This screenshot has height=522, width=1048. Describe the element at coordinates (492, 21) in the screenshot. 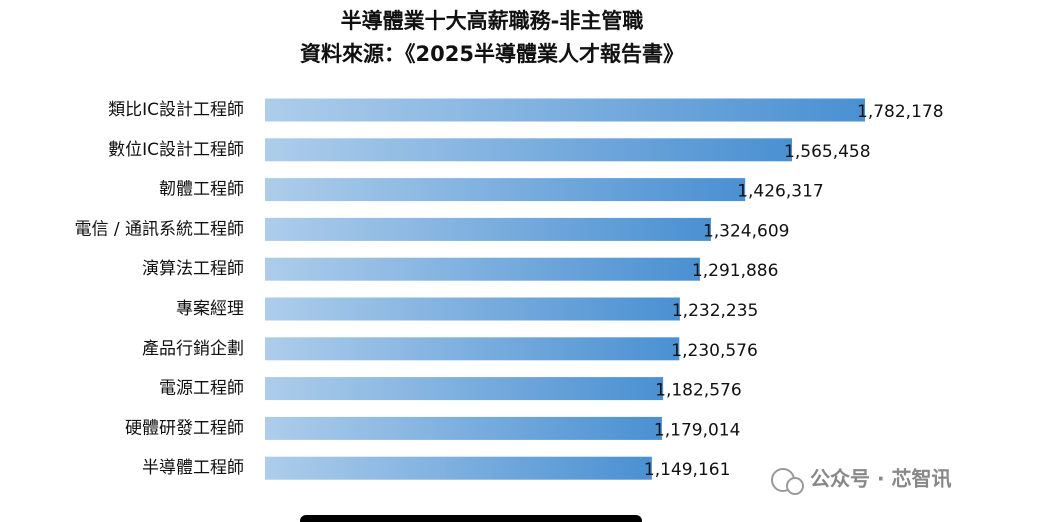

I see `chart-title: 半導體業十大高薪職務-非主管職` at that location.